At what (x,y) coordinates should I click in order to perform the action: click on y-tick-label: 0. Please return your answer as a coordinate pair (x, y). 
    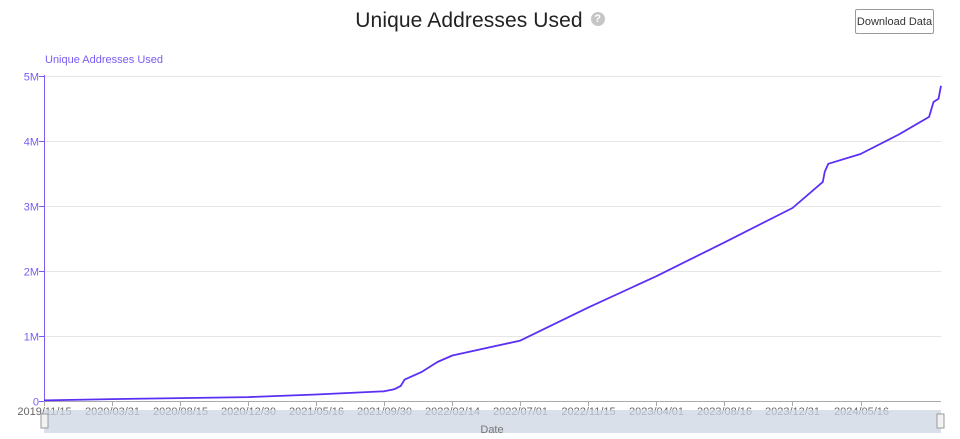
    Looking at the image, I should click on (36, 403).